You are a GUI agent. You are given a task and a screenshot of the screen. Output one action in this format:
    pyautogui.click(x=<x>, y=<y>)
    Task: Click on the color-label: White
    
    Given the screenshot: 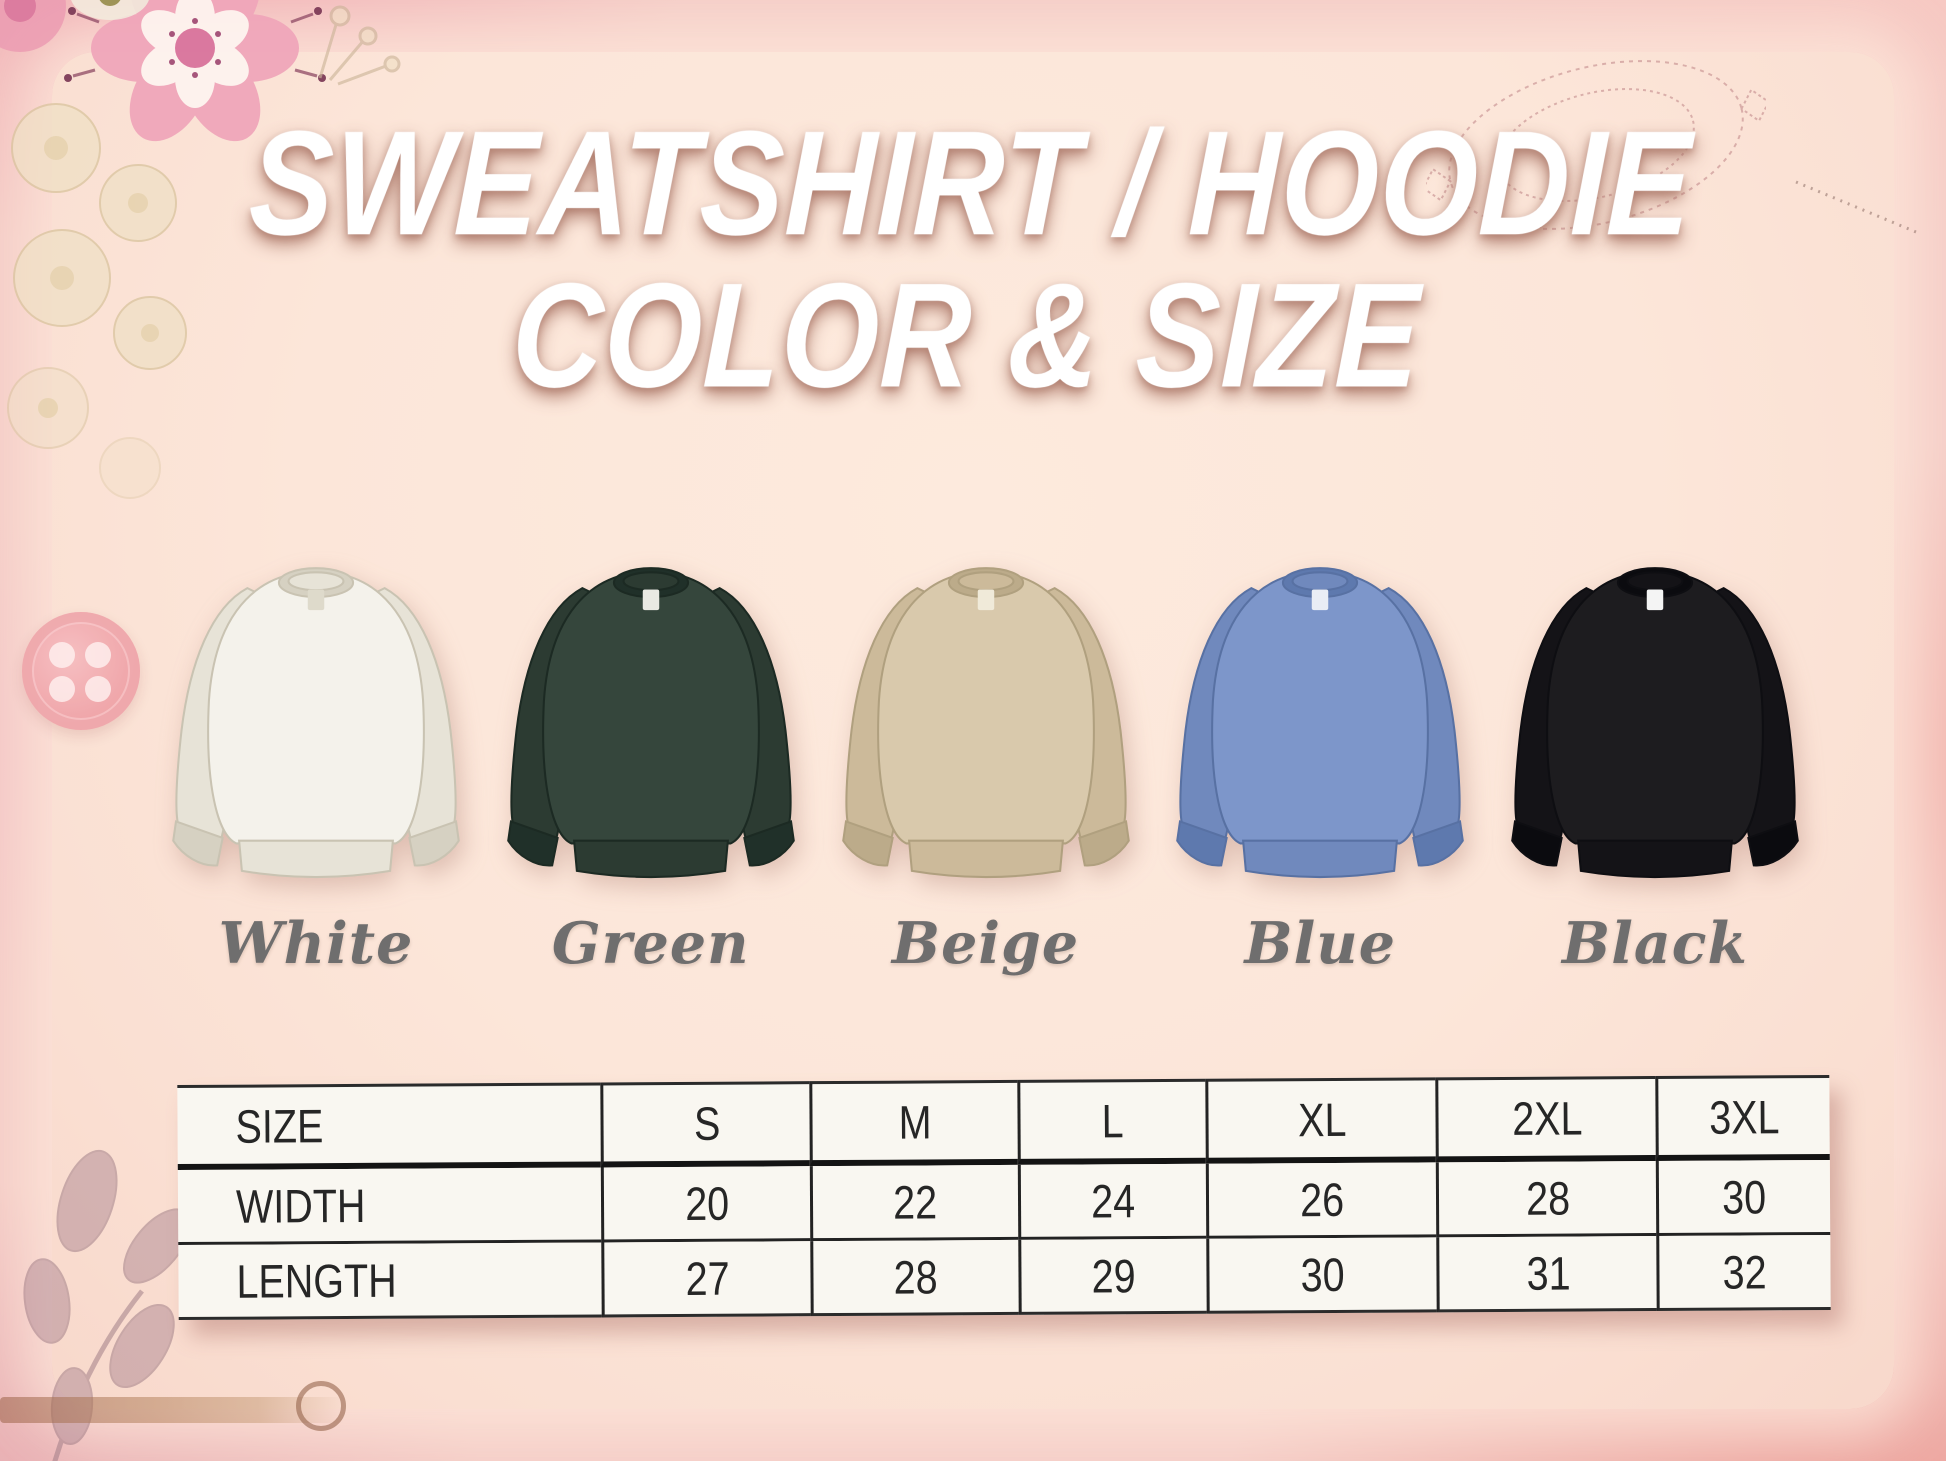 What is the action you would take?
    pyautogui.click(x=316, y=943)
    